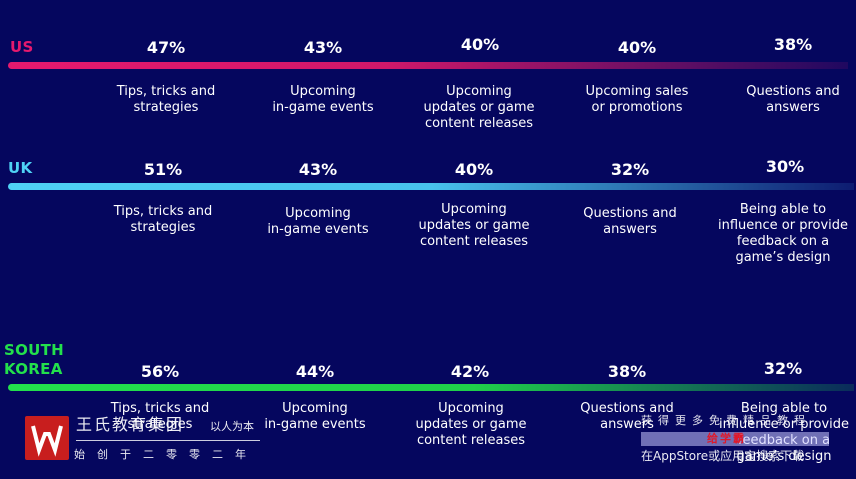 This screenshot has height=479, width=856. What do you see at coordinates (163, 219) in the screenshot?
I see `label-uk-1: Tips, tricks and strategies` at bounding box center [163, 219].